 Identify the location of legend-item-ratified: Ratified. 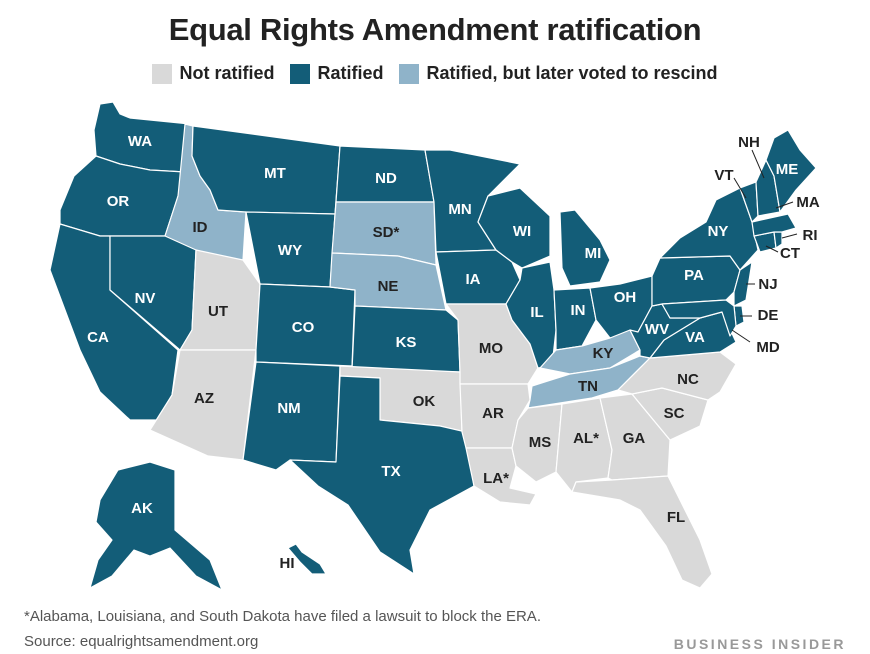
(336, 73).